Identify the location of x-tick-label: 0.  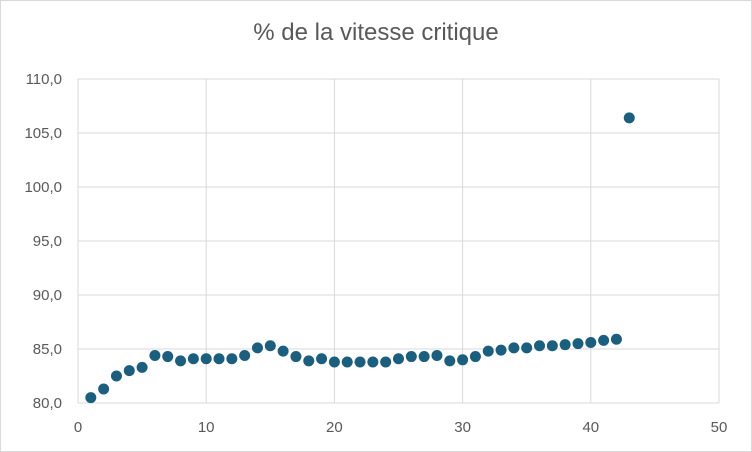
(78, 427).